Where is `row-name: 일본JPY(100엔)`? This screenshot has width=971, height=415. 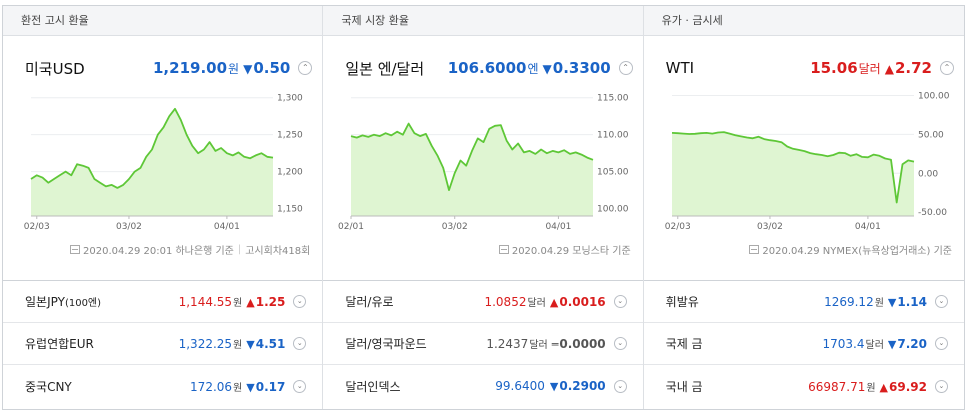 row-name: 일본JPY(100엔) is located at coordinates (63, 302).